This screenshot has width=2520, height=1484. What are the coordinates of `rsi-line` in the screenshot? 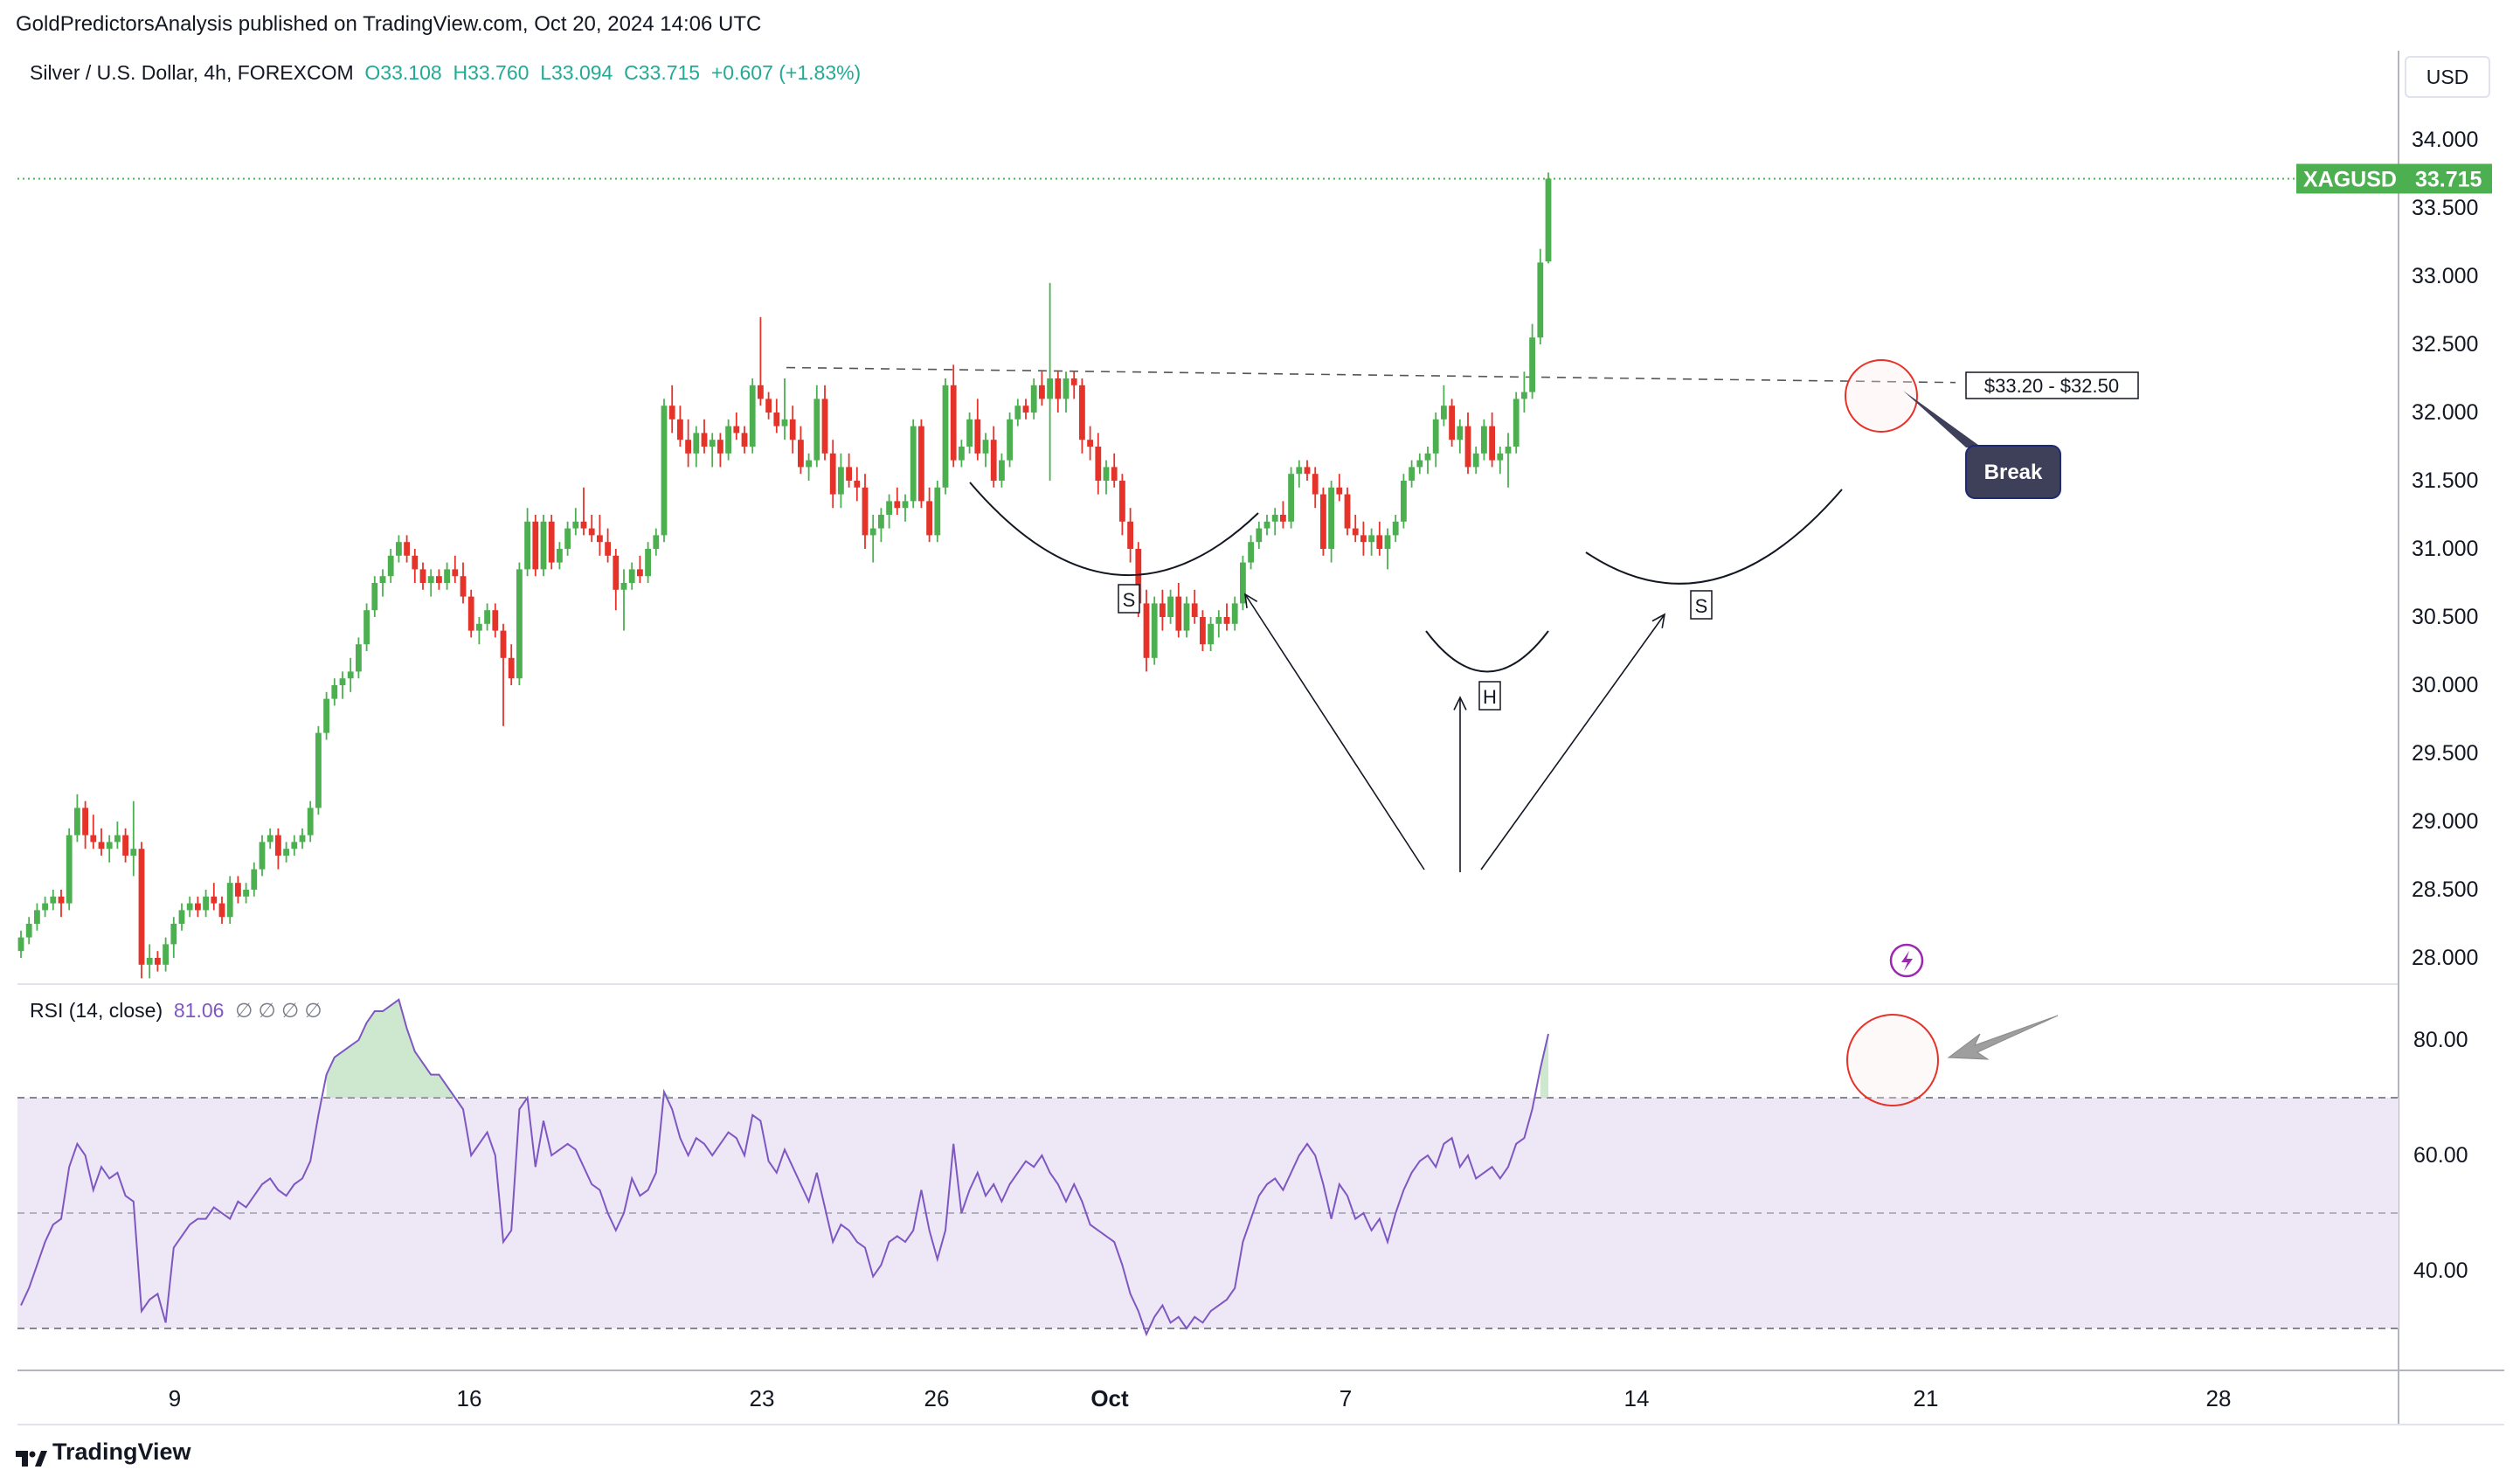 It's located at (784, 1167).